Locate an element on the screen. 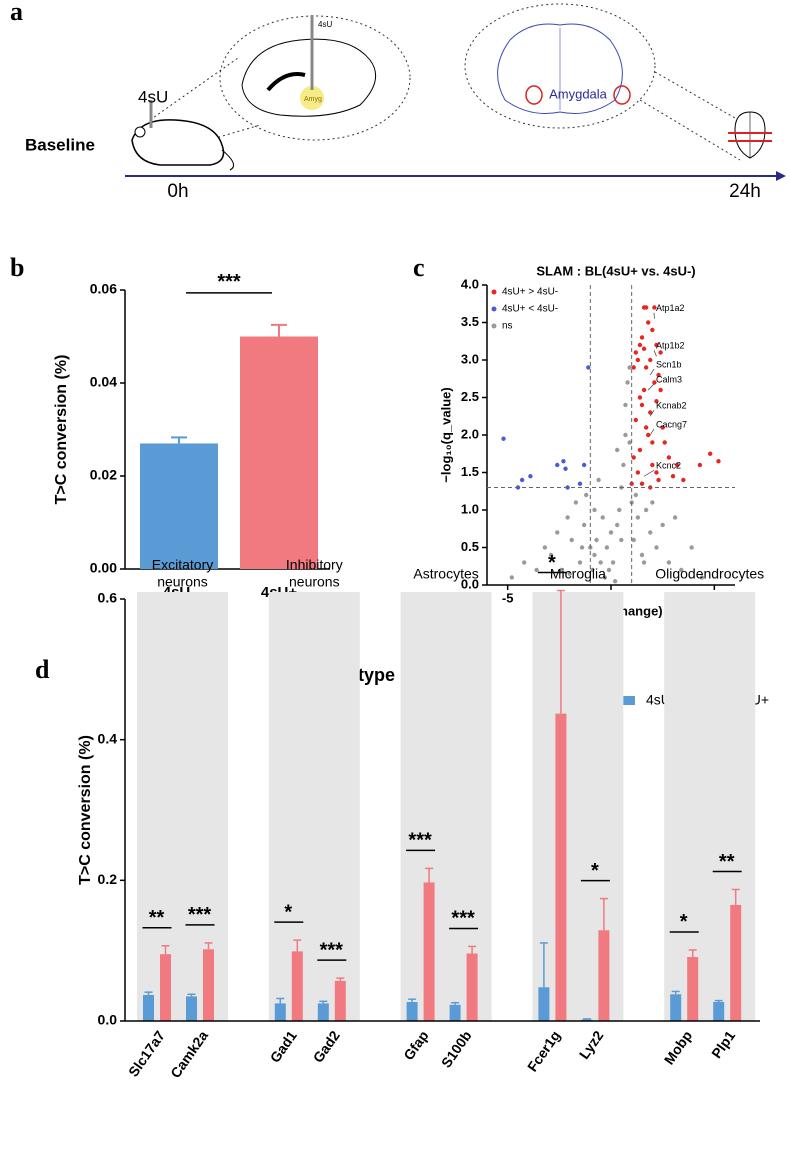 Image resolution: width=790 pixels, height=1174 pixels. panel-label: c is located at coordinates (419, 267).